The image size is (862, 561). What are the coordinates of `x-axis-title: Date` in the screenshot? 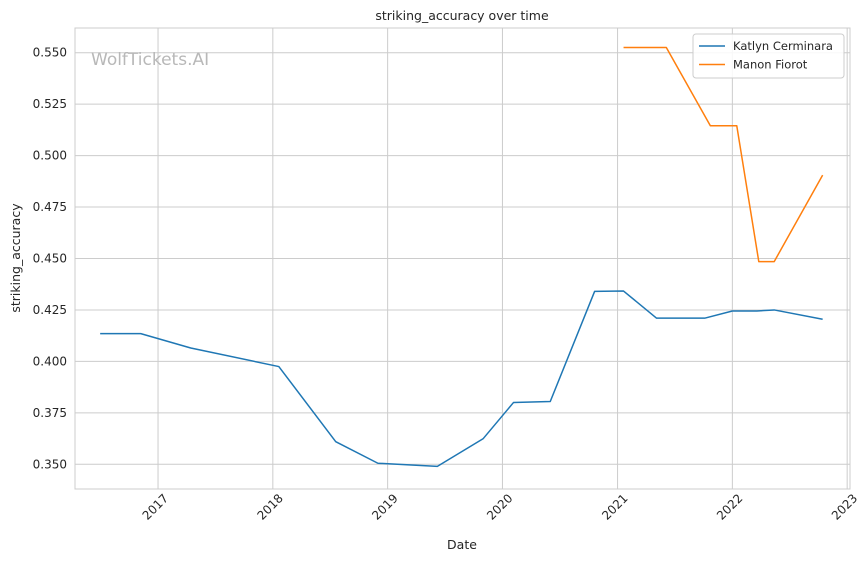 It's located at (462, 544).